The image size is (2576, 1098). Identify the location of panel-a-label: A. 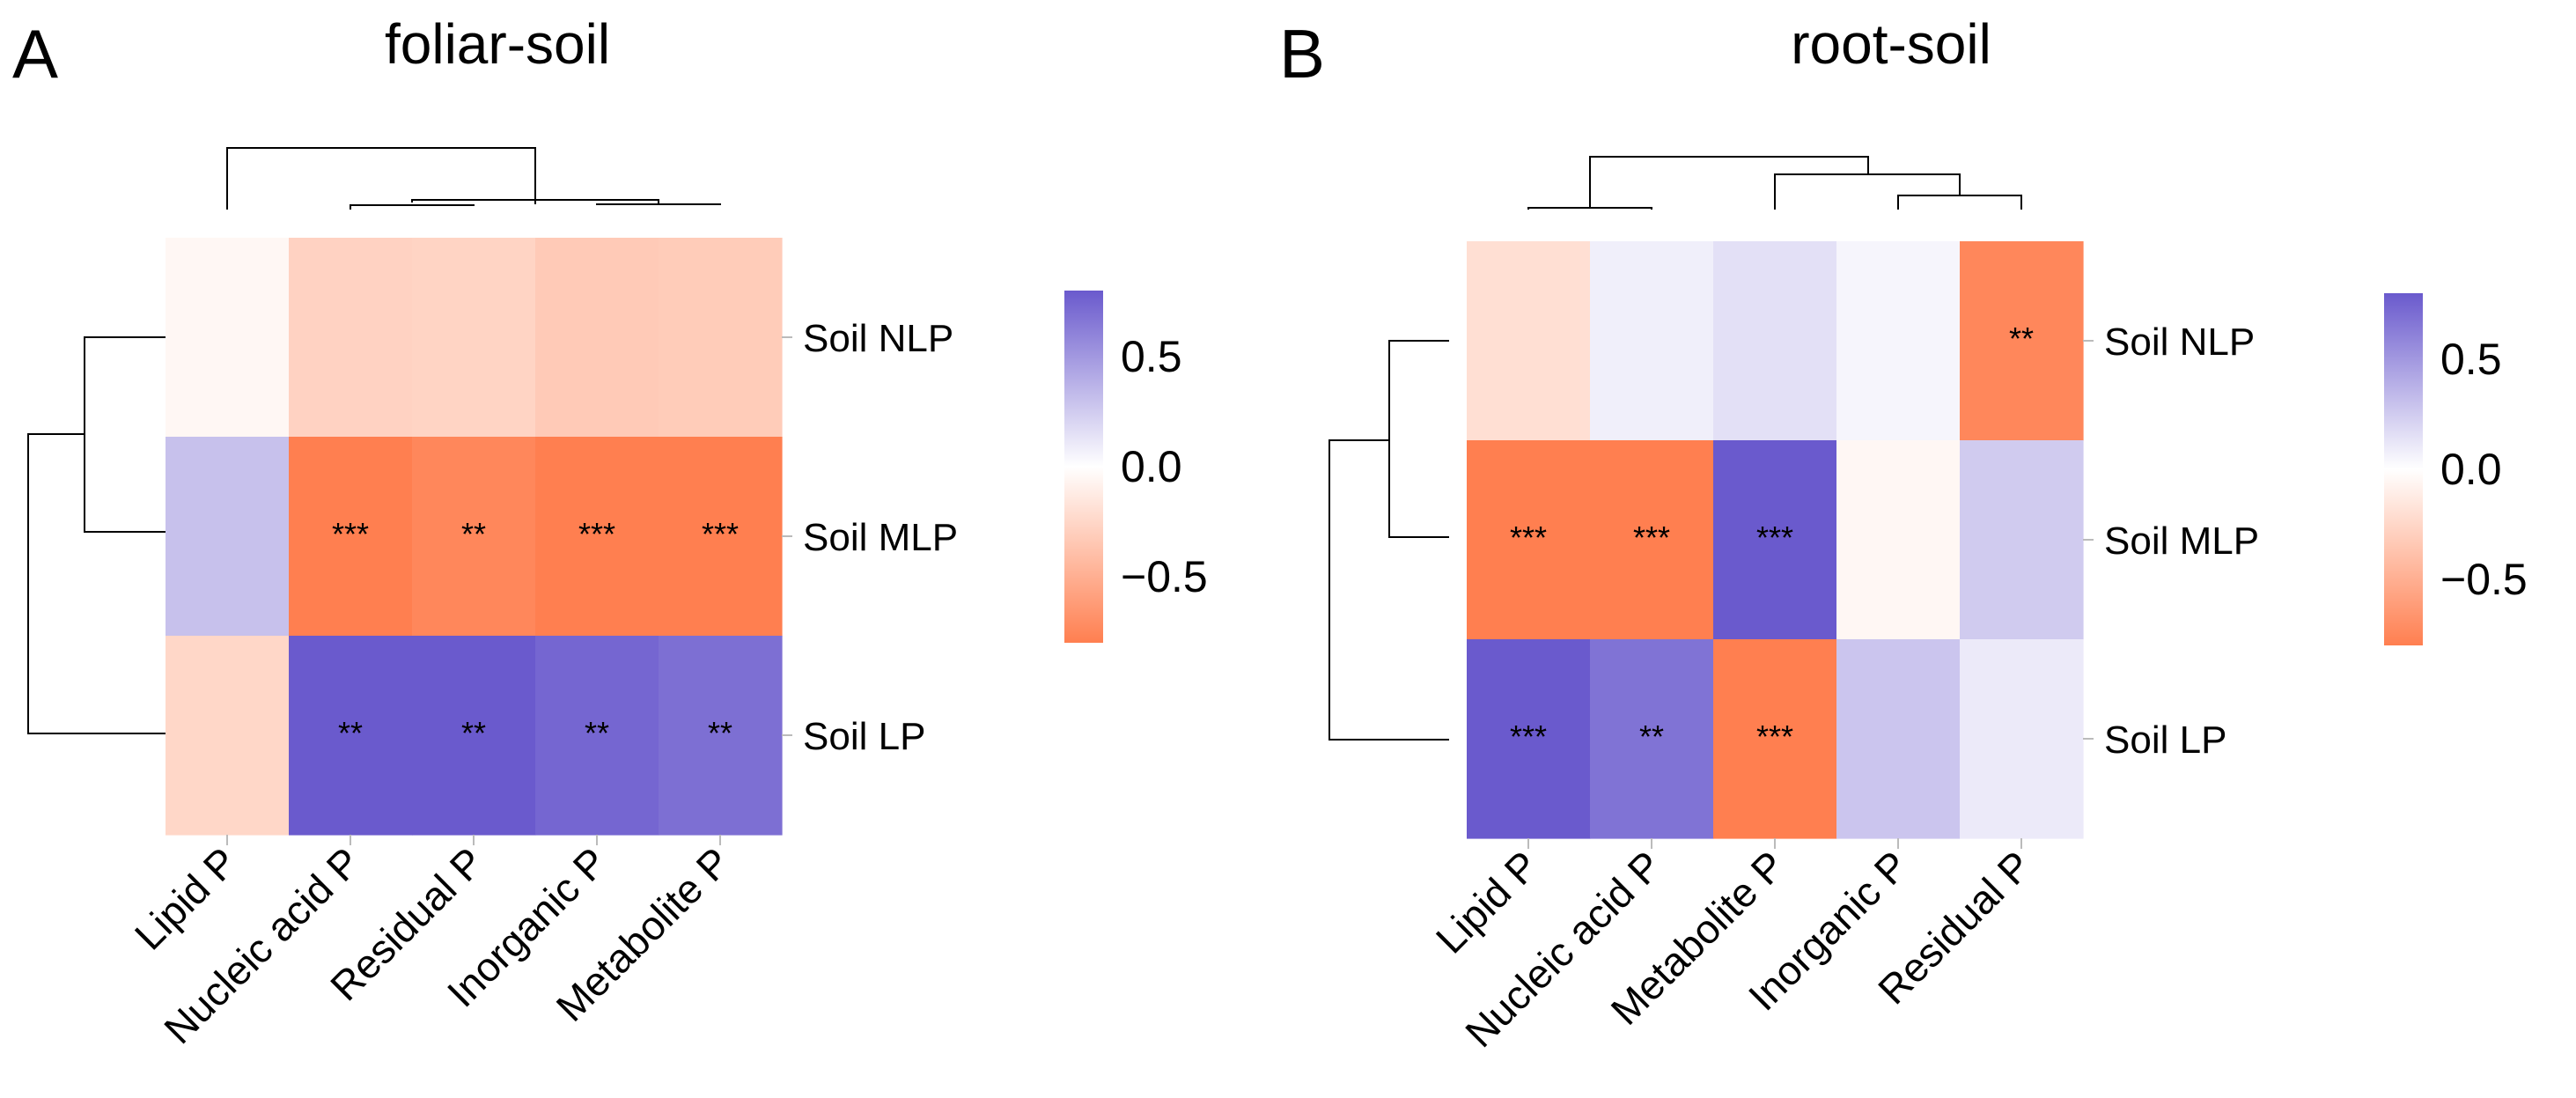
(35, 53).